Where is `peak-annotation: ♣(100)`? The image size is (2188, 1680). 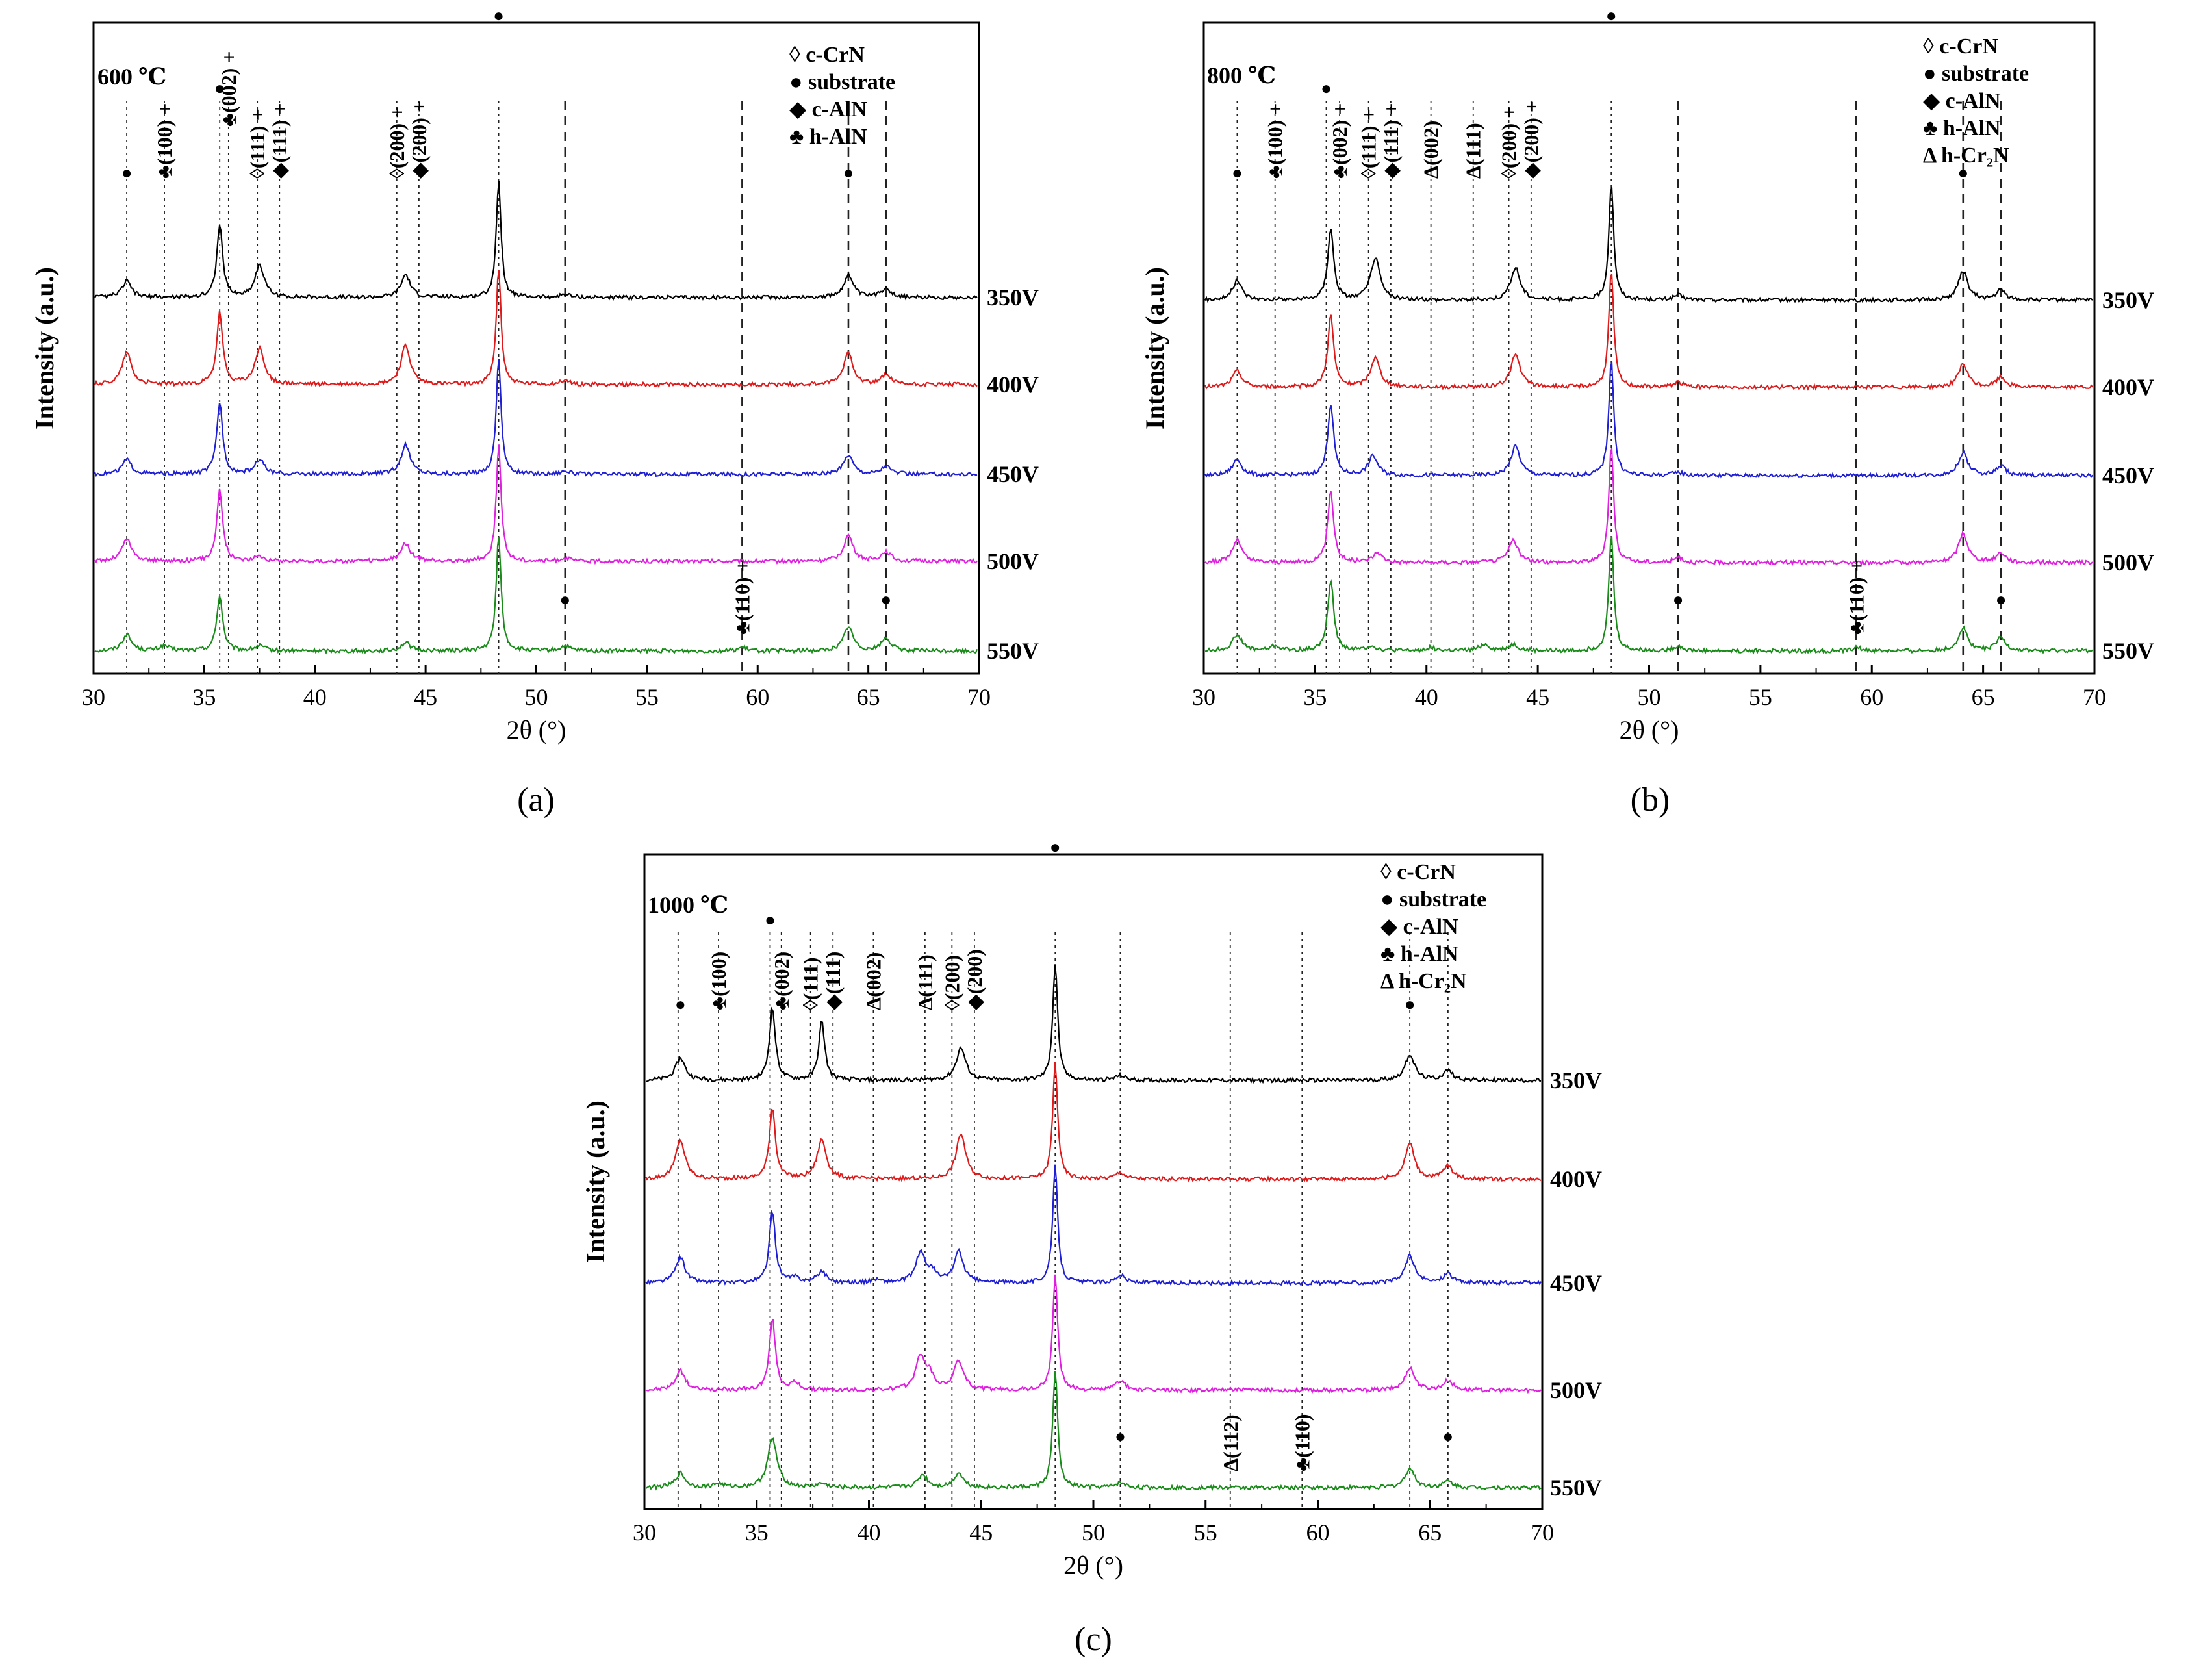
peak-annotation: ♣(100) is located at coordinates (719, 981).